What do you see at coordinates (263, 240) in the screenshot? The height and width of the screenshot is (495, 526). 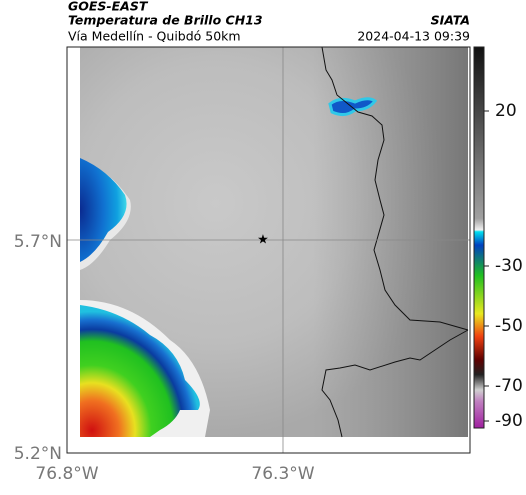 I see `location-marker: ★` at bounding box center [263, 240].